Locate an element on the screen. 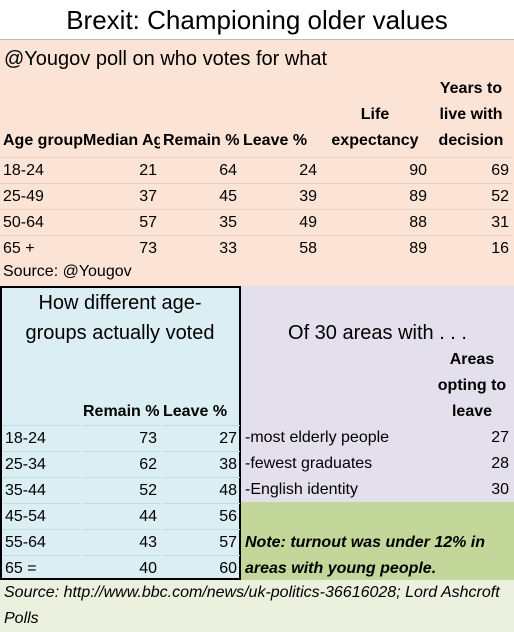 The image size is (514, 632). cell: 60 is located at coordinates (201, 568).